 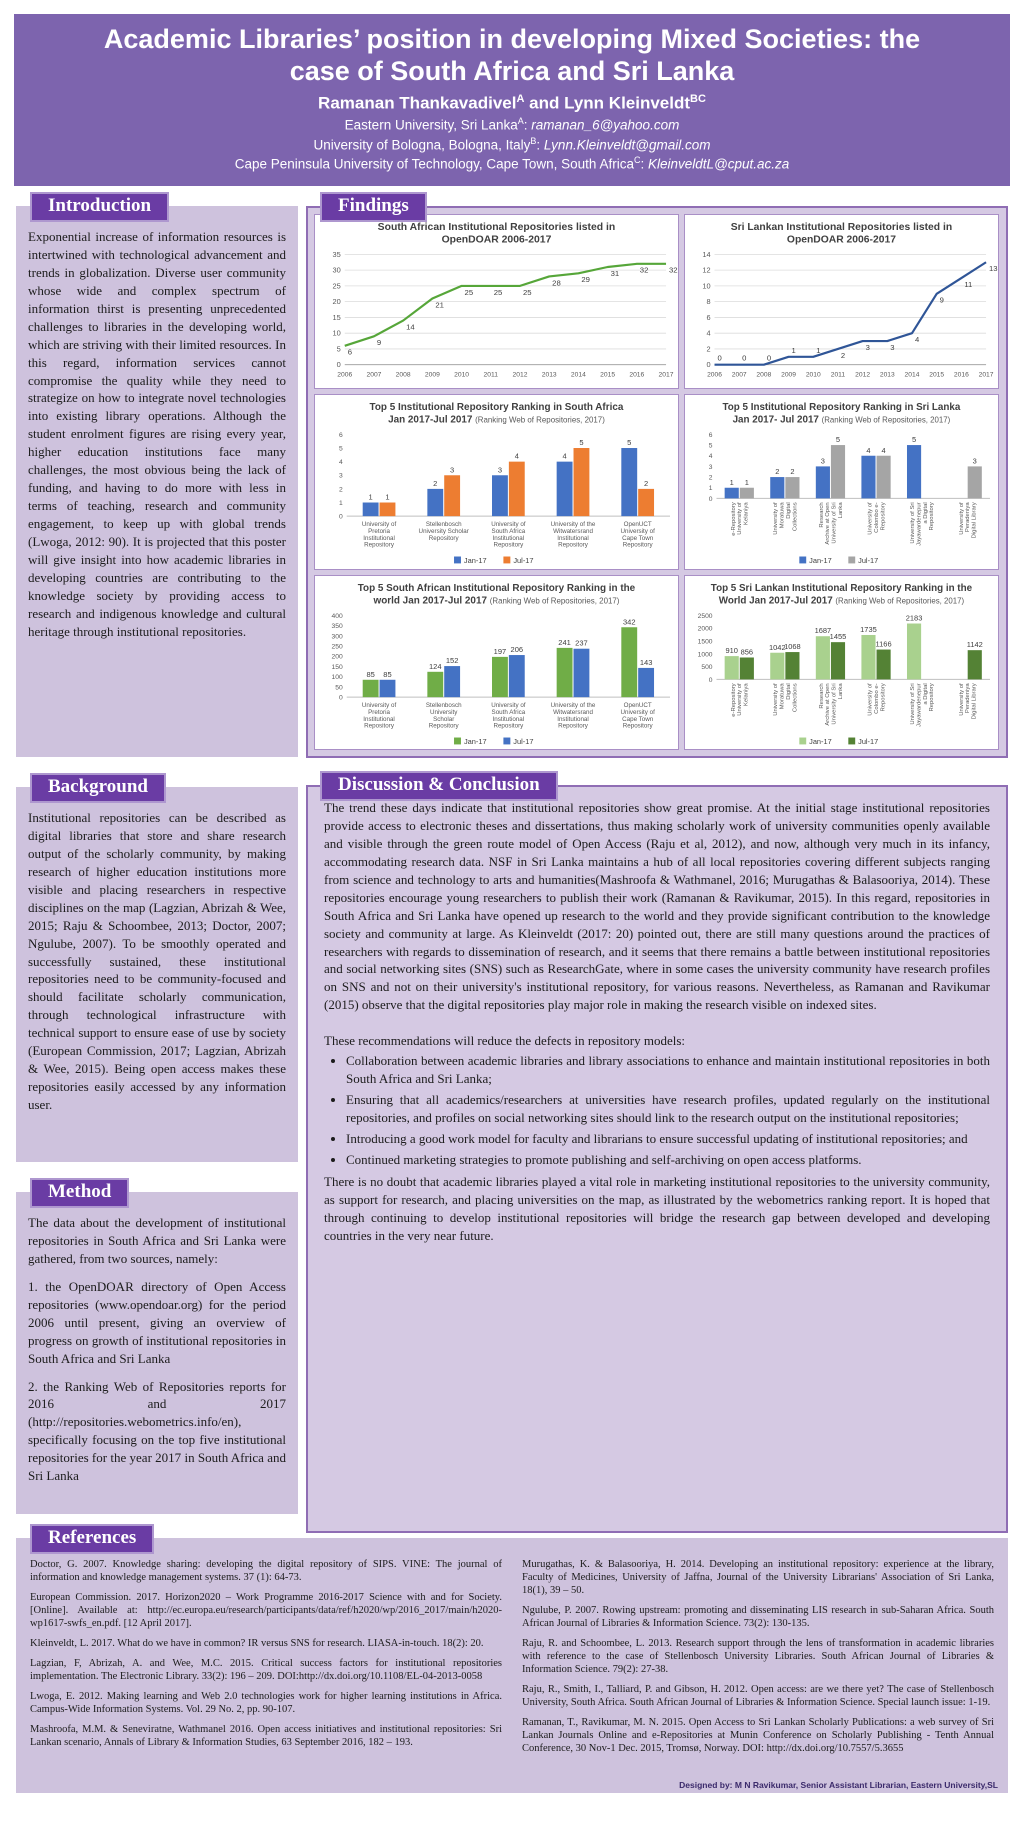 What do you see at coordinates (422, 145) in the screenshot?
I see `affiliation-2-text: University of Bologna, Bologna, Italy` at bounding box center [422, 145].